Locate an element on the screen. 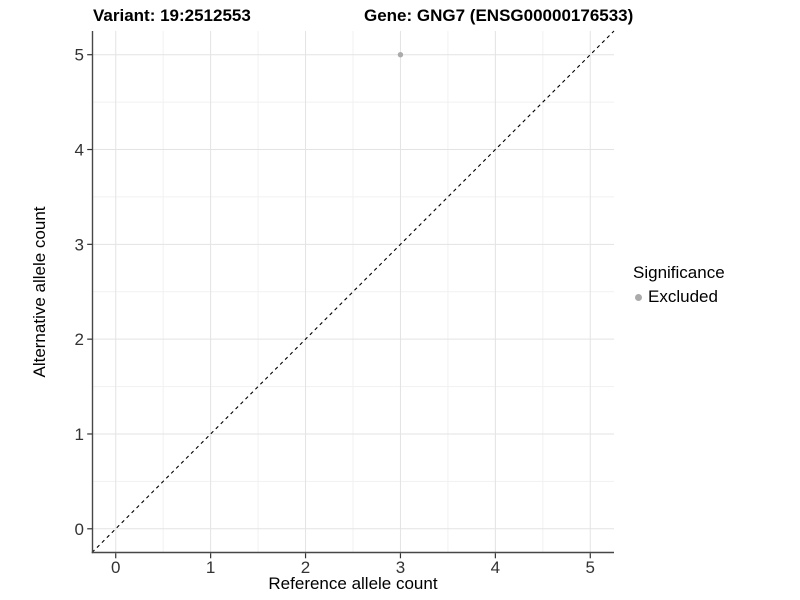 The height and width of the screenshot is (600, 800). data-point-excluded is located at coordinates (400, 55).